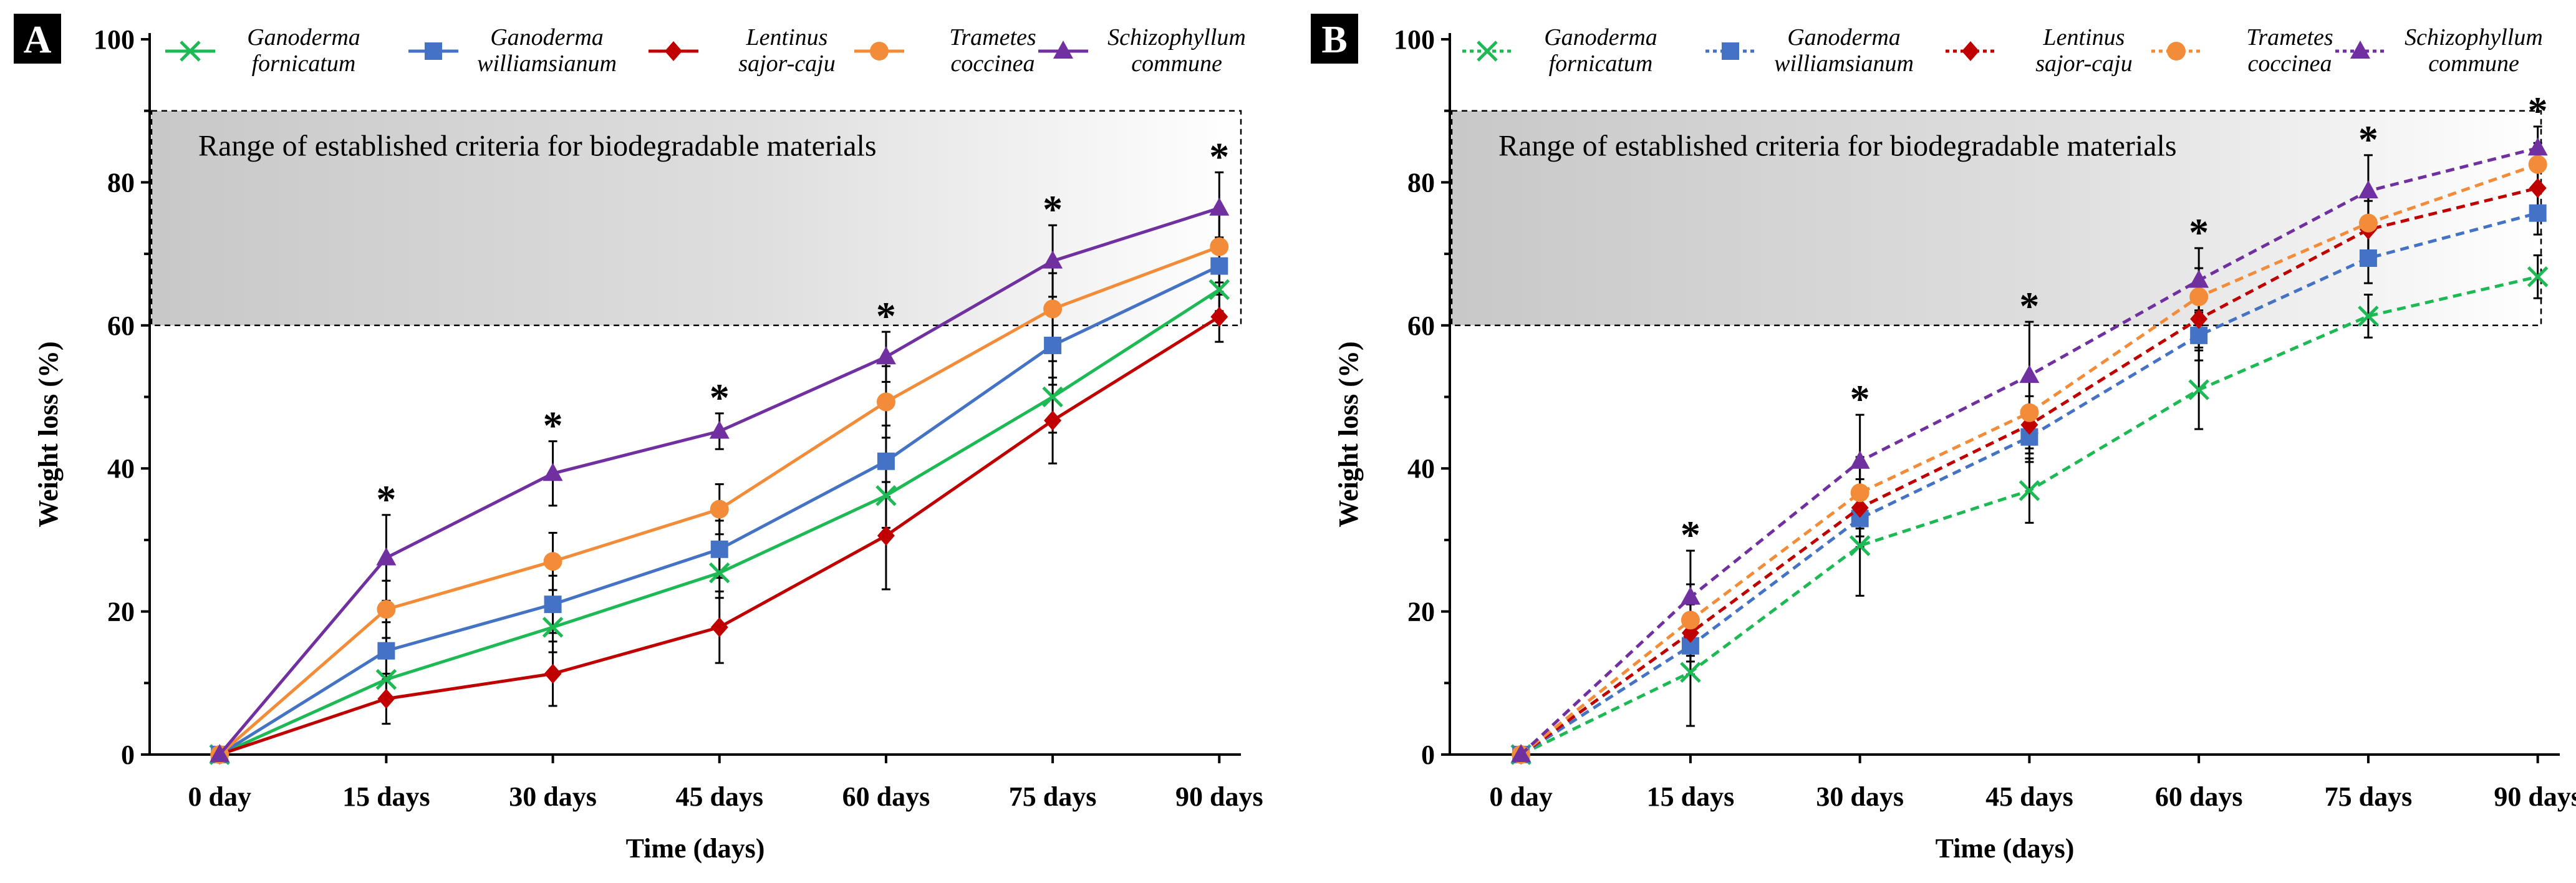  Describe the element at coordinates (2473, 64) in the screenshot. I see `legend-label: commune` at that location.